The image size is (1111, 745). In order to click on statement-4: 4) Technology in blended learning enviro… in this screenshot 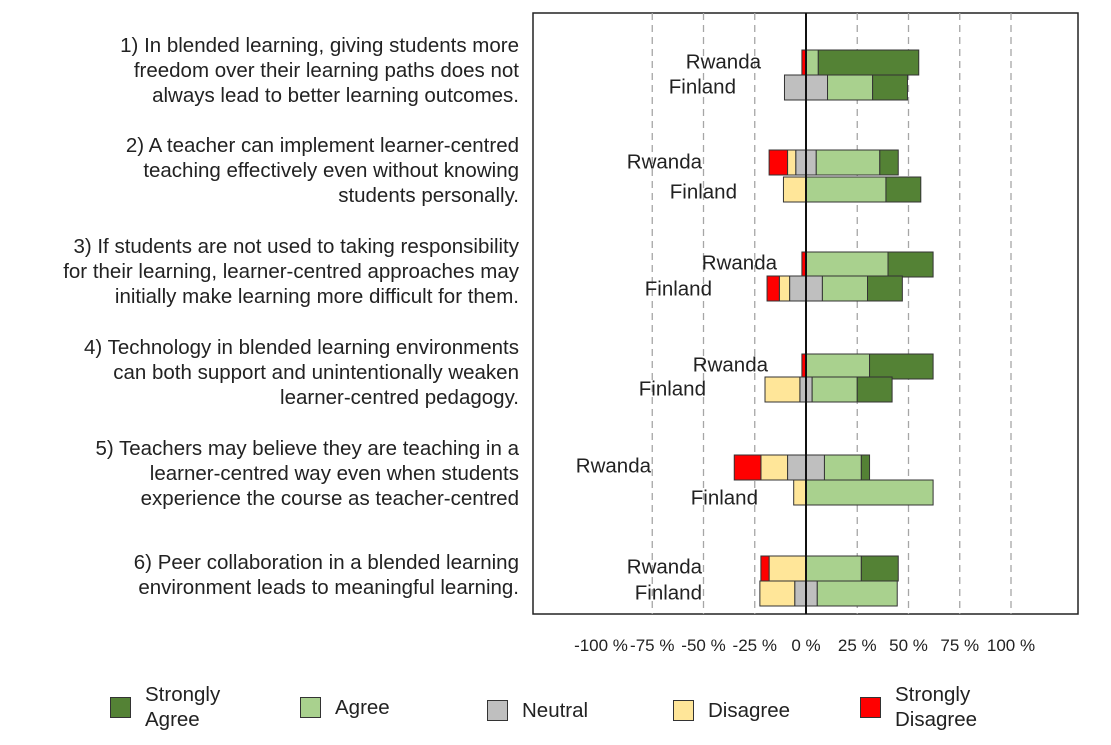, I will do `click(301, 372)`.